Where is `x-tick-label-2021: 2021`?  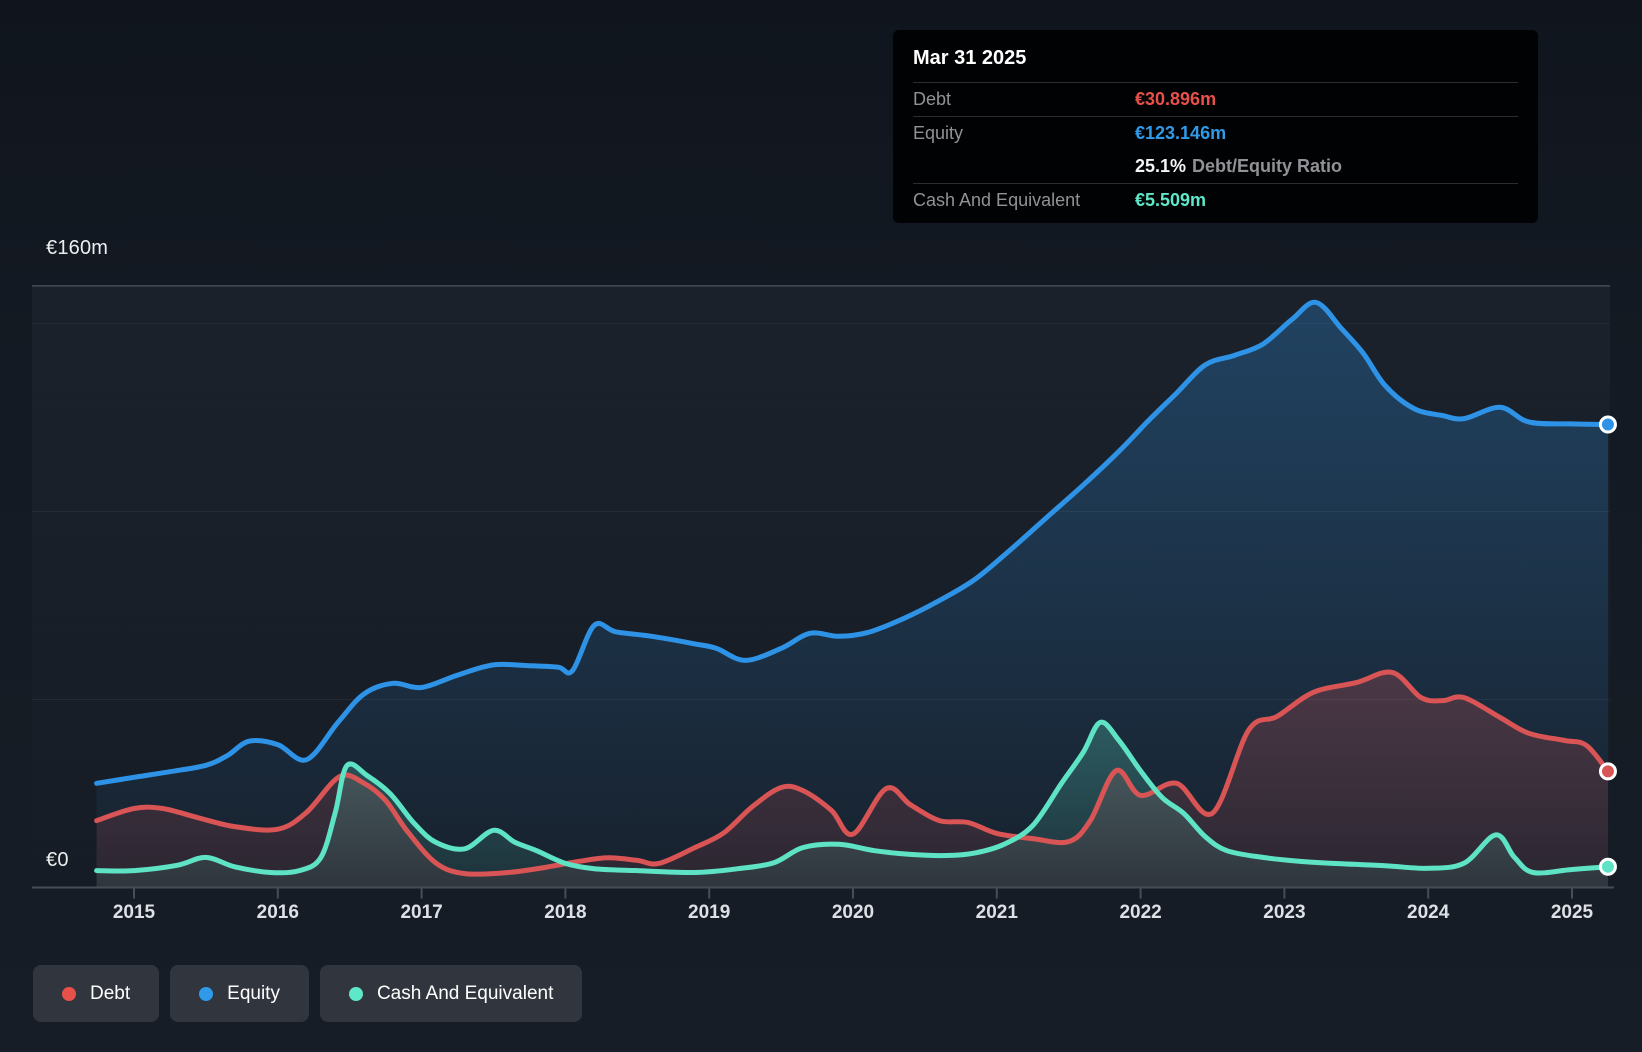
x-tick-label-2021: 2021 is located at coordinates (997, 912).